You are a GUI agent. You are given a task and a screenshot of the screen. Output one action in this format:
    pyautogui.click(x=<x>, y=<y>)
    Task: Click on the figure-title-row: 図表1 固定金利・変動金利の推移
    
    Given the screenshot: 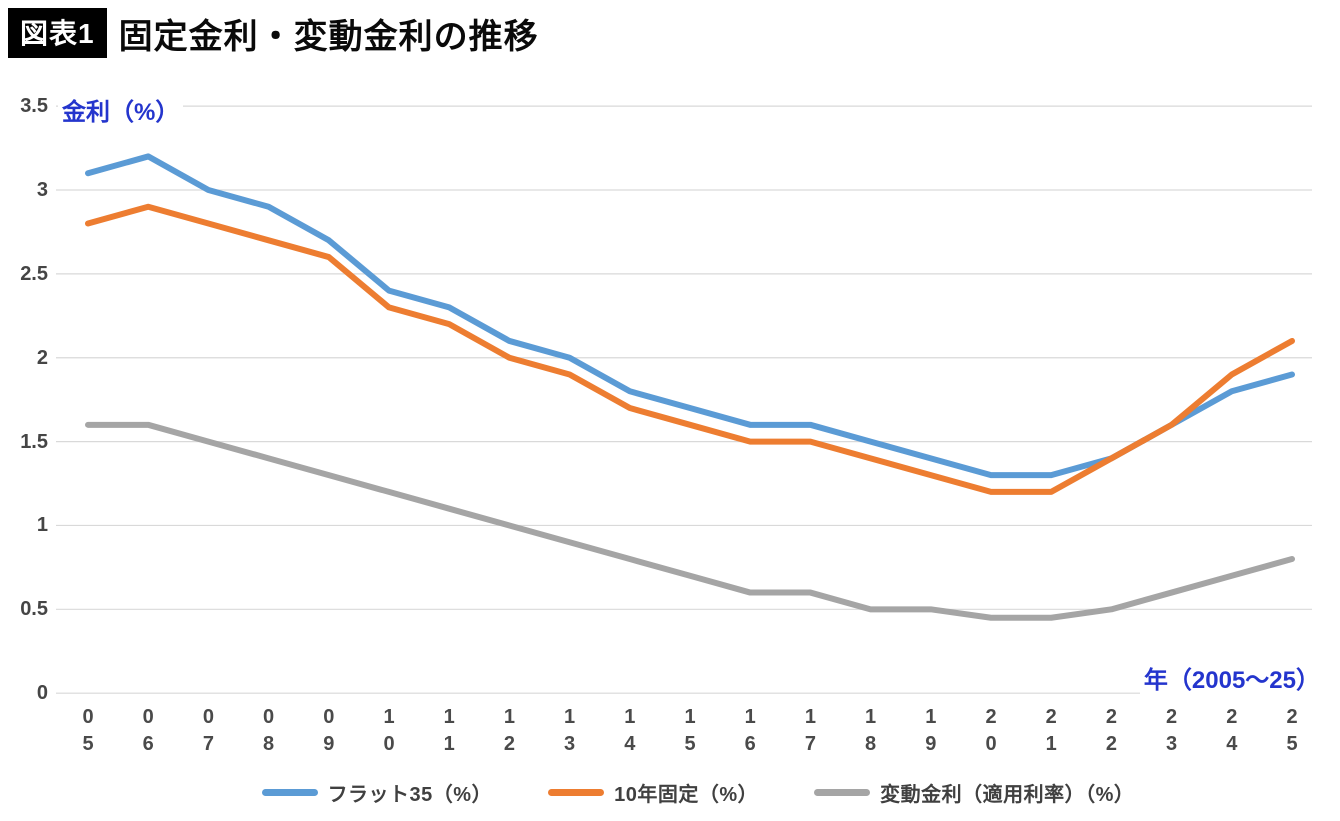 What is the action you would take?
    pyautogui.click(x=273, y=33)
    